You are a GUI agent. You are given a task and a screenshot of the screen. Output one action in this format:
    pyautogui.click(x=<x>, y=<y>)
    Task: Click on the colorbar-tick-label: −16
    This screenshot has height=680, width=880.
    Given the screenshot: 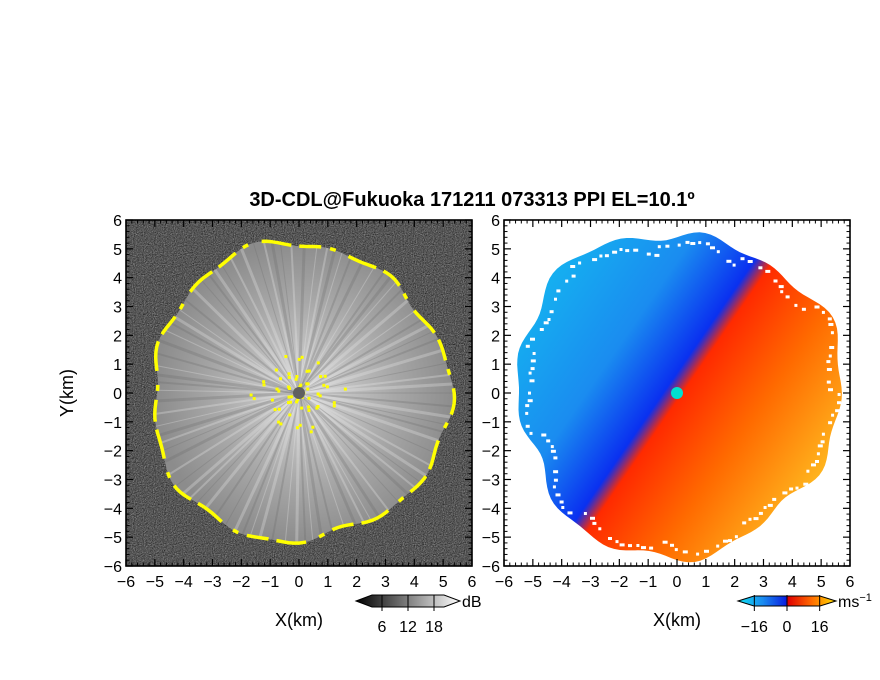 What is the action you would take?
    pyautogui.click(x=754, y=627)
    